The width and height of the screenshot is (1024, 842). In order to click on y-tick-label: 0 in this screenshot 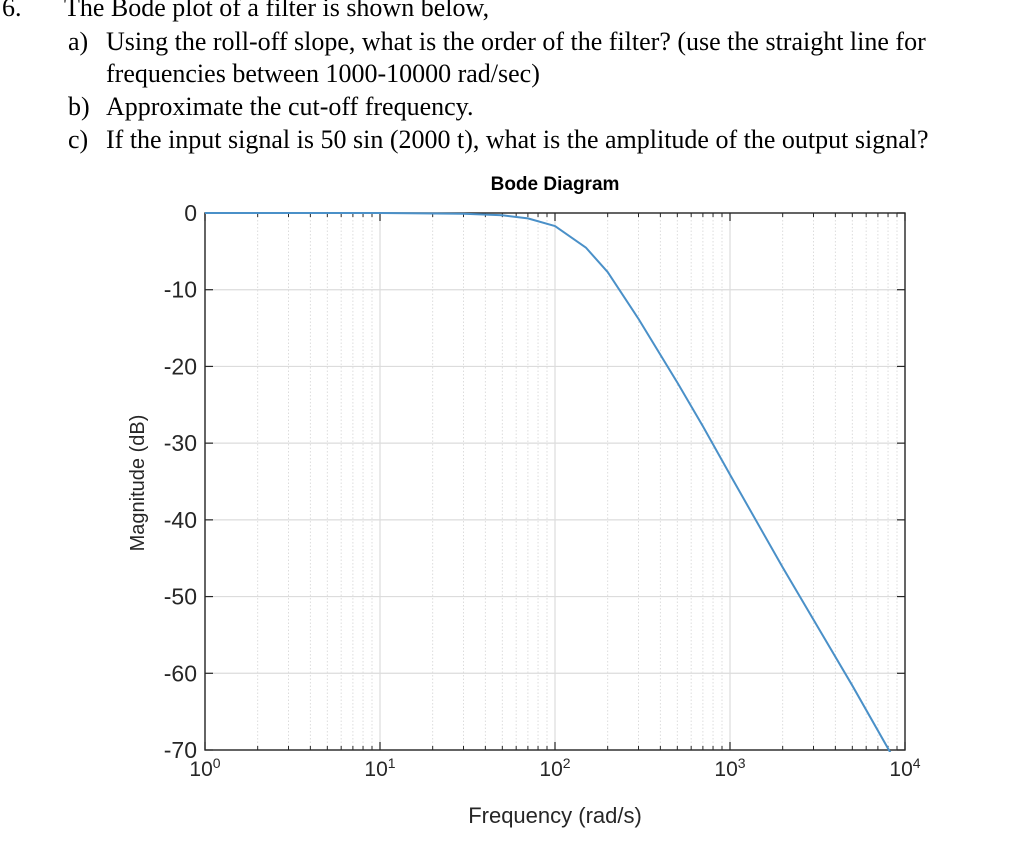, I will do `click(190, 213)`.